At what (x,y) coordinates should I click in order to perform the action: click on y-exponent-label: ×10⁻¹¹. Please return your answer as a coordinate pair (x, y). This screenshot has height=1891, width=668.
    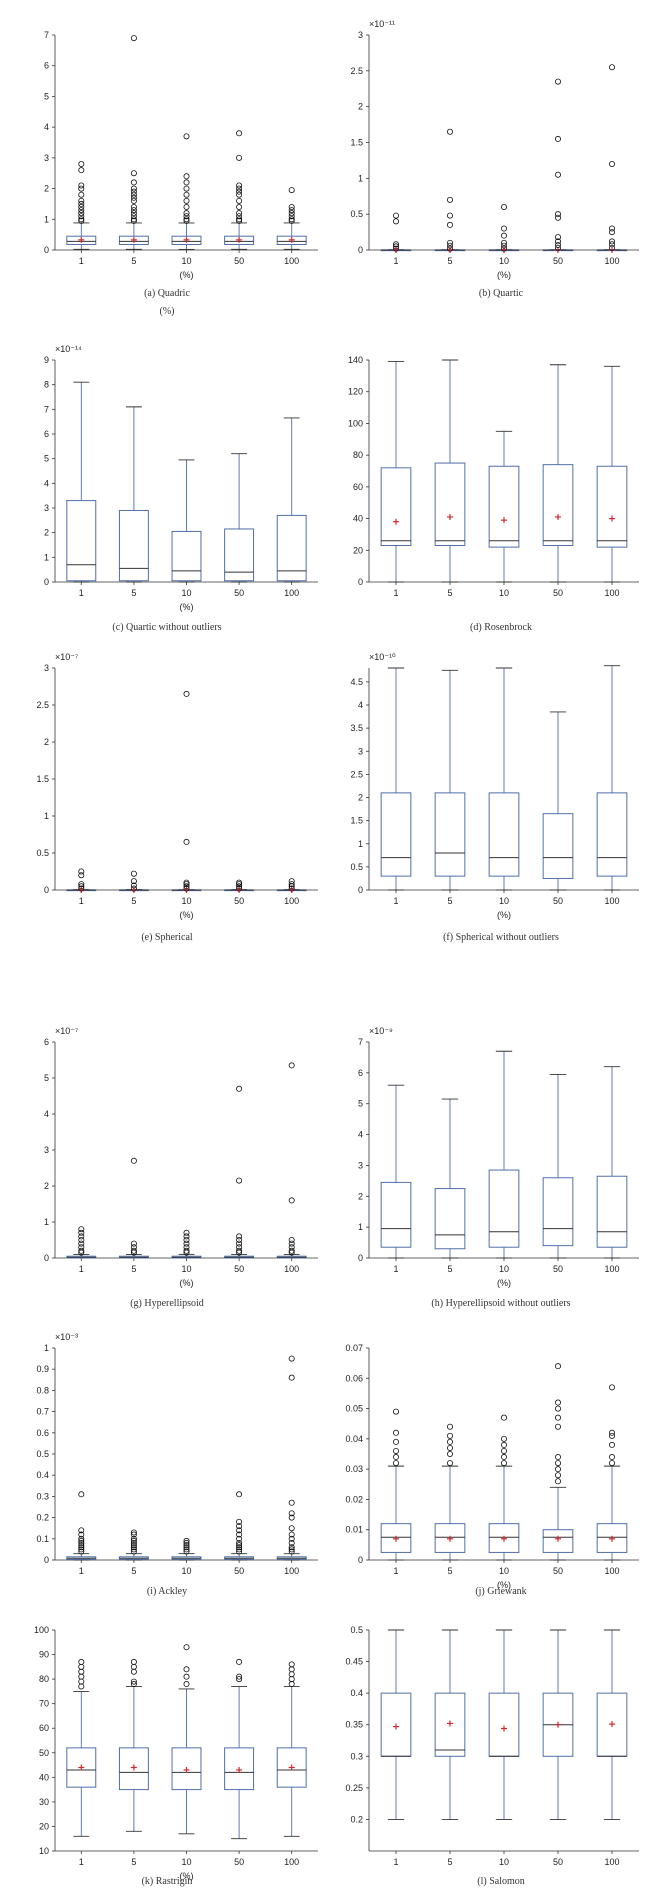
    Looking at the image, I should click on (382, 24).